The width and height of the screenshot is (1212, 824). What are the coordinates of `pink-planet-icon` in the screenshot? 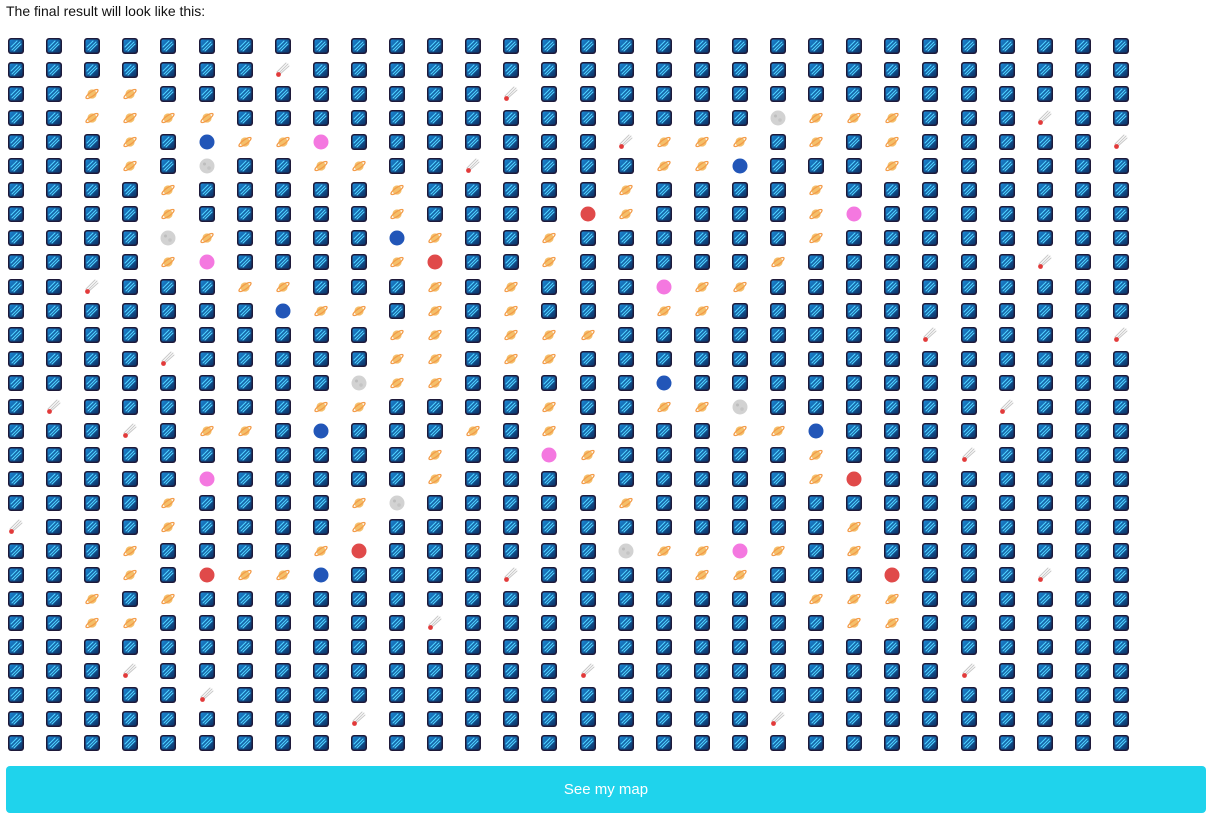 It's located at (207, 479).